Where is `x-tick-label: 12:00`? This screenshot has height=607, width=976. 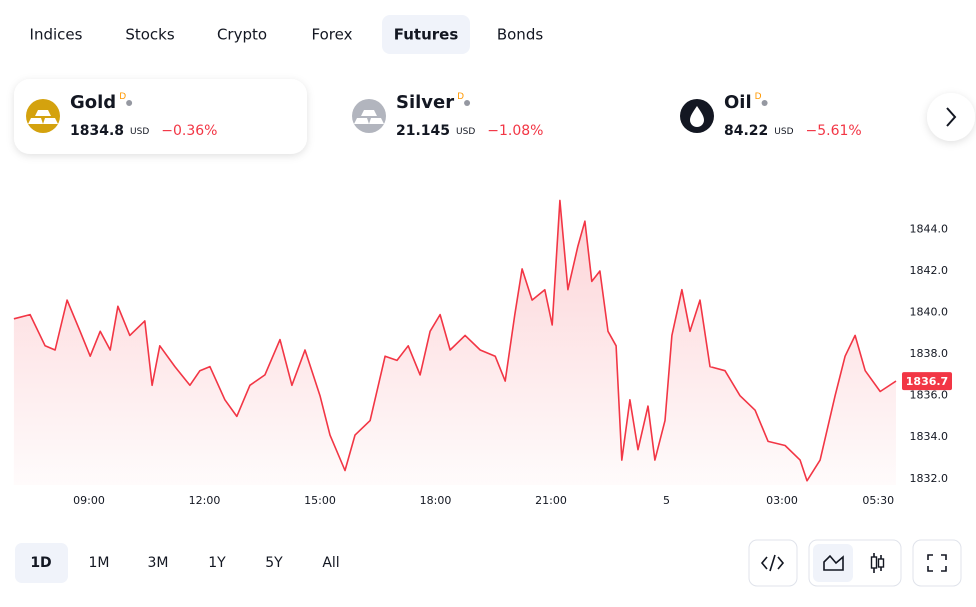
x-tick-label: 12:00 is located at coordinates (205, 500).